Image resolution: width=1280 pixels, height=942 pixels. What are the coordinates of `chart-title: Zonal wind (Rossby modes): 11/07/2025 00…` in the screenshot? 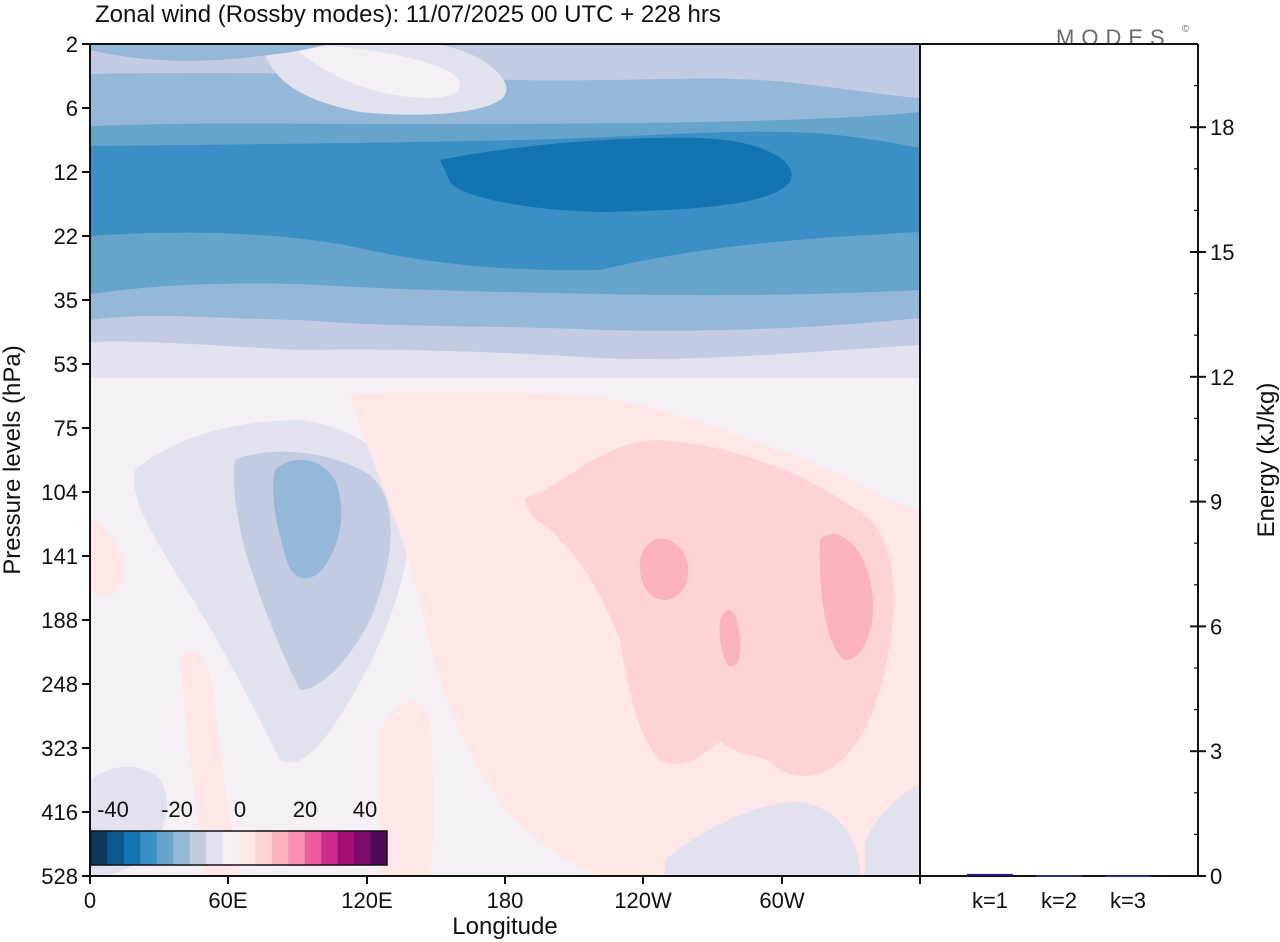 It's located at (408, 14).